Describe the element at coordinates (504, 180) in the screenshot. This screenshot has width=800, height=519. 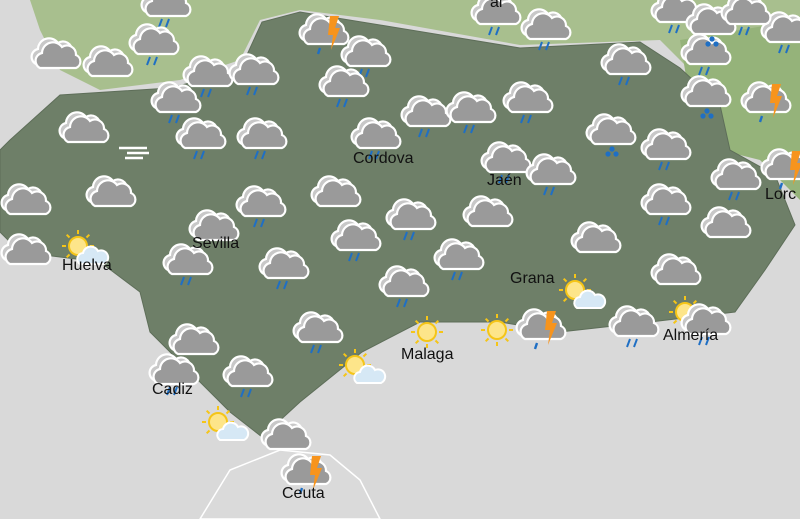
I see `city-label-jaen: Jaén` at that location.